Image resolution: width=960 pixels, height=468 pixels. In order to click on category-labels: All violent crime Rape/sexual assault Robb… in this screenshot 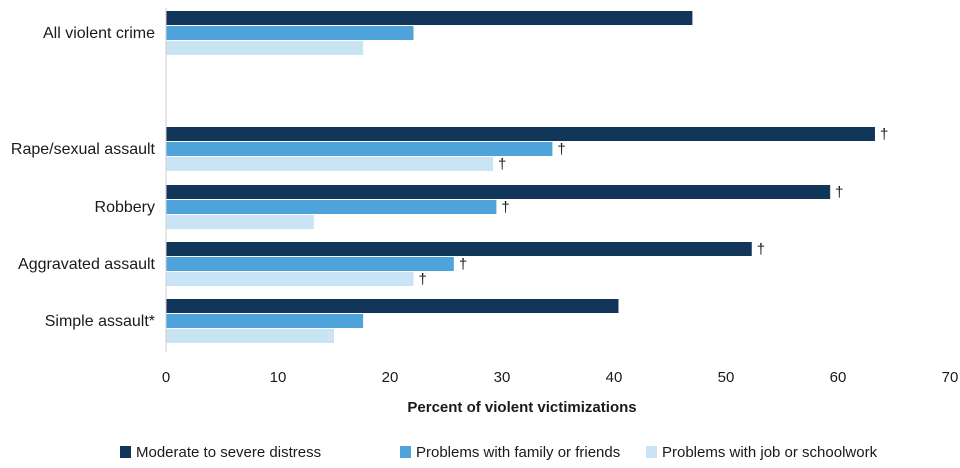, I will do `click(83, 177)`.